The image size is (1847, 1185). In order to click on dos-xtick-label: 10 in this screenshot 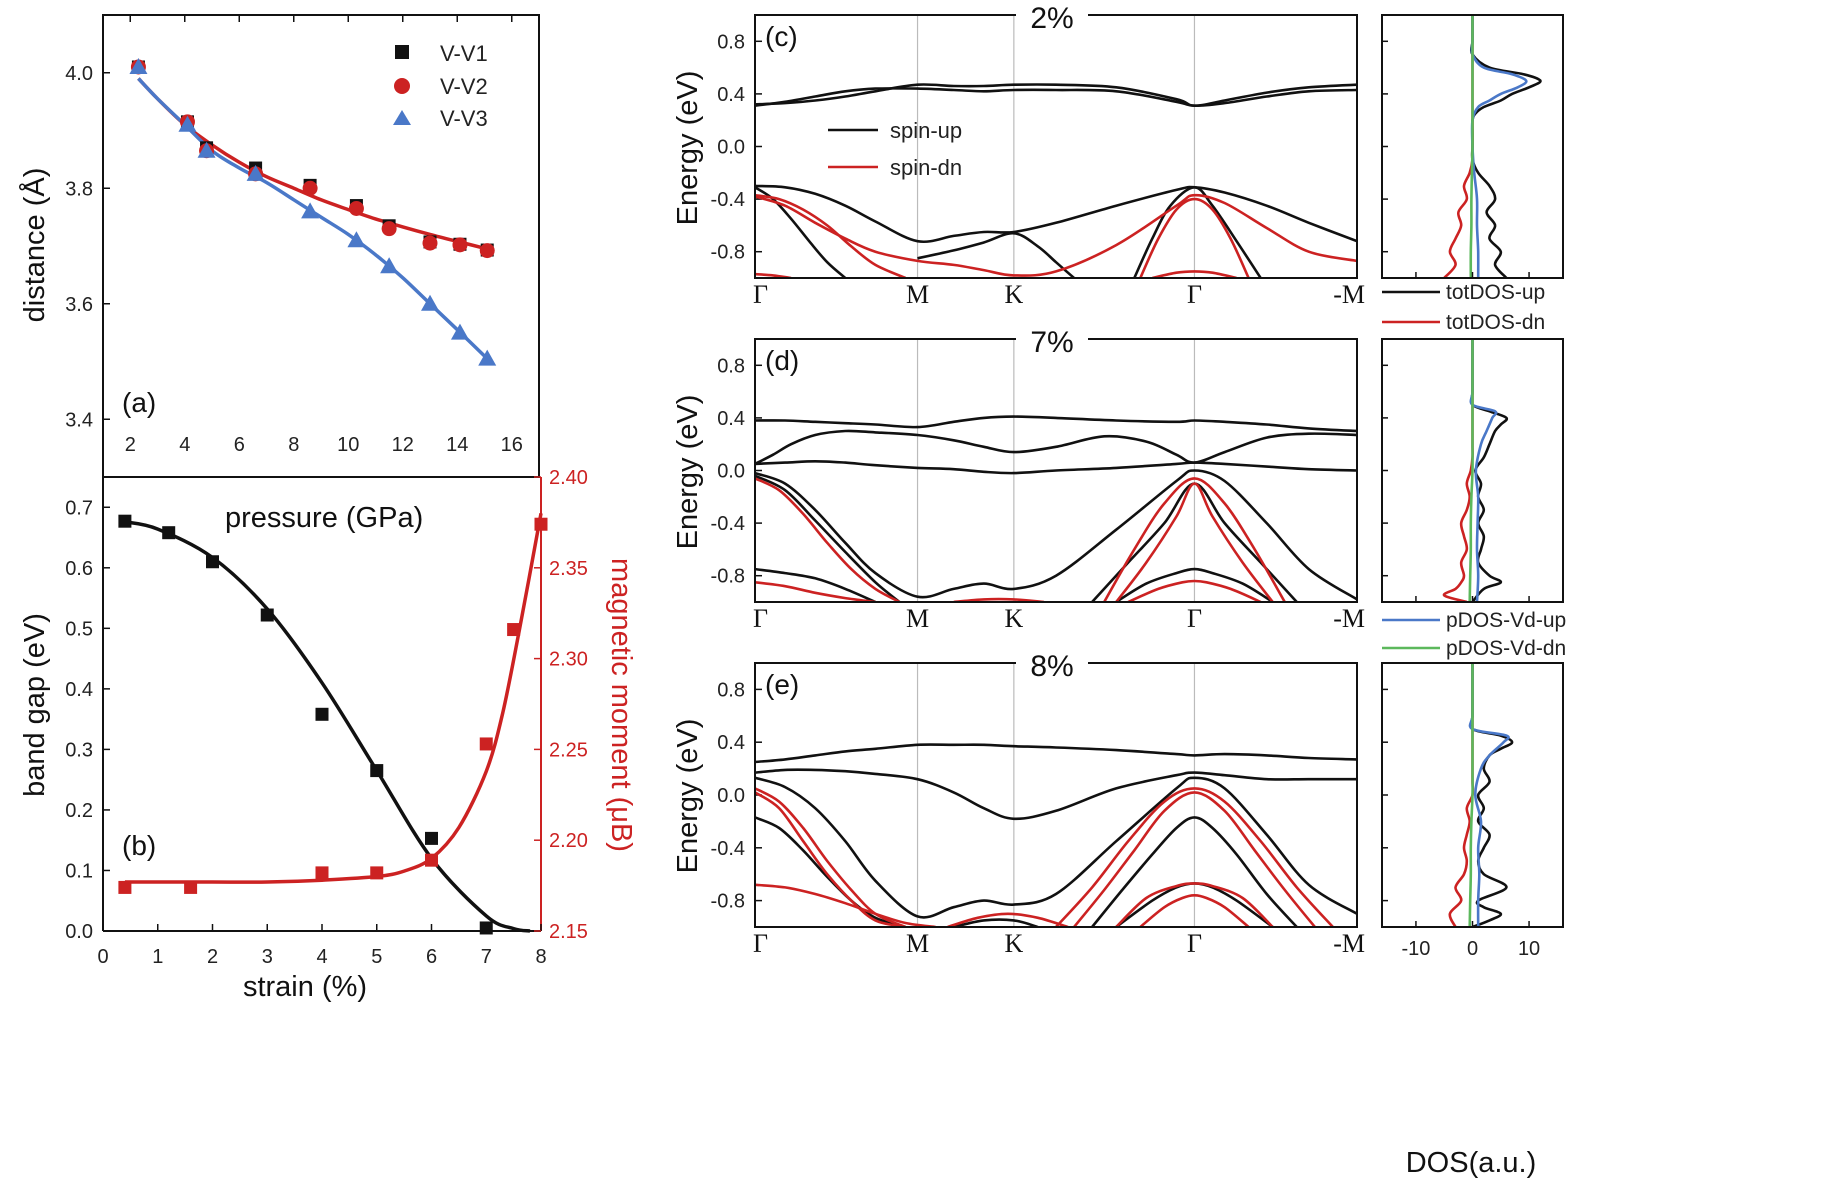, I will do `click(1529, 949)`.